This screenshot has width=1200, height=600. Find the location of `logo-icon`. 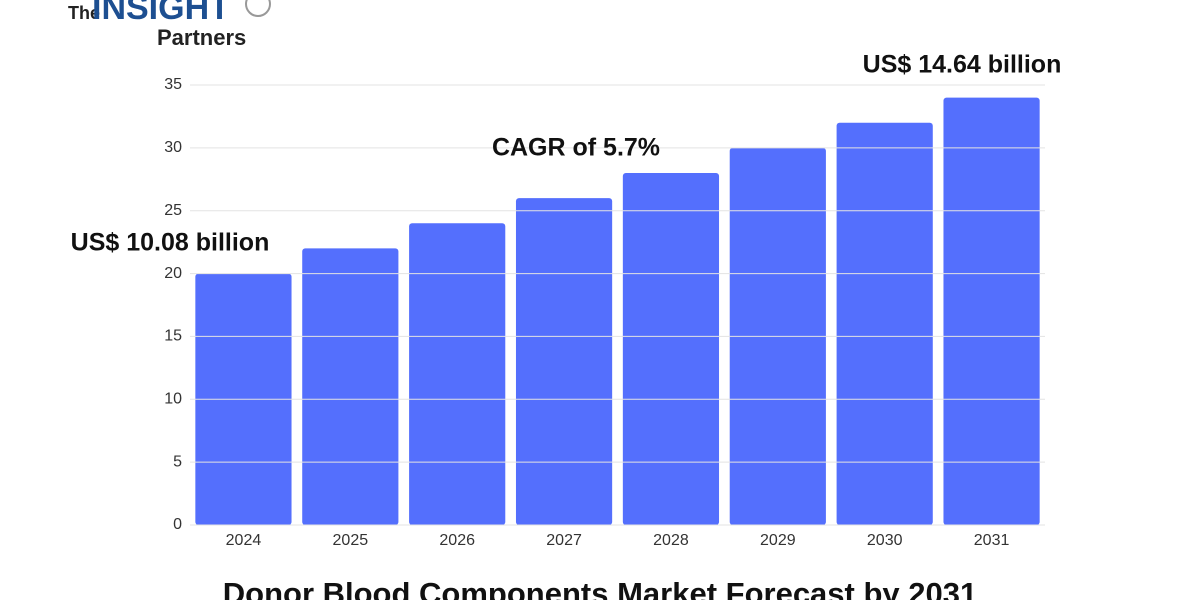

logo-icon is located at coordinates (258, 8).